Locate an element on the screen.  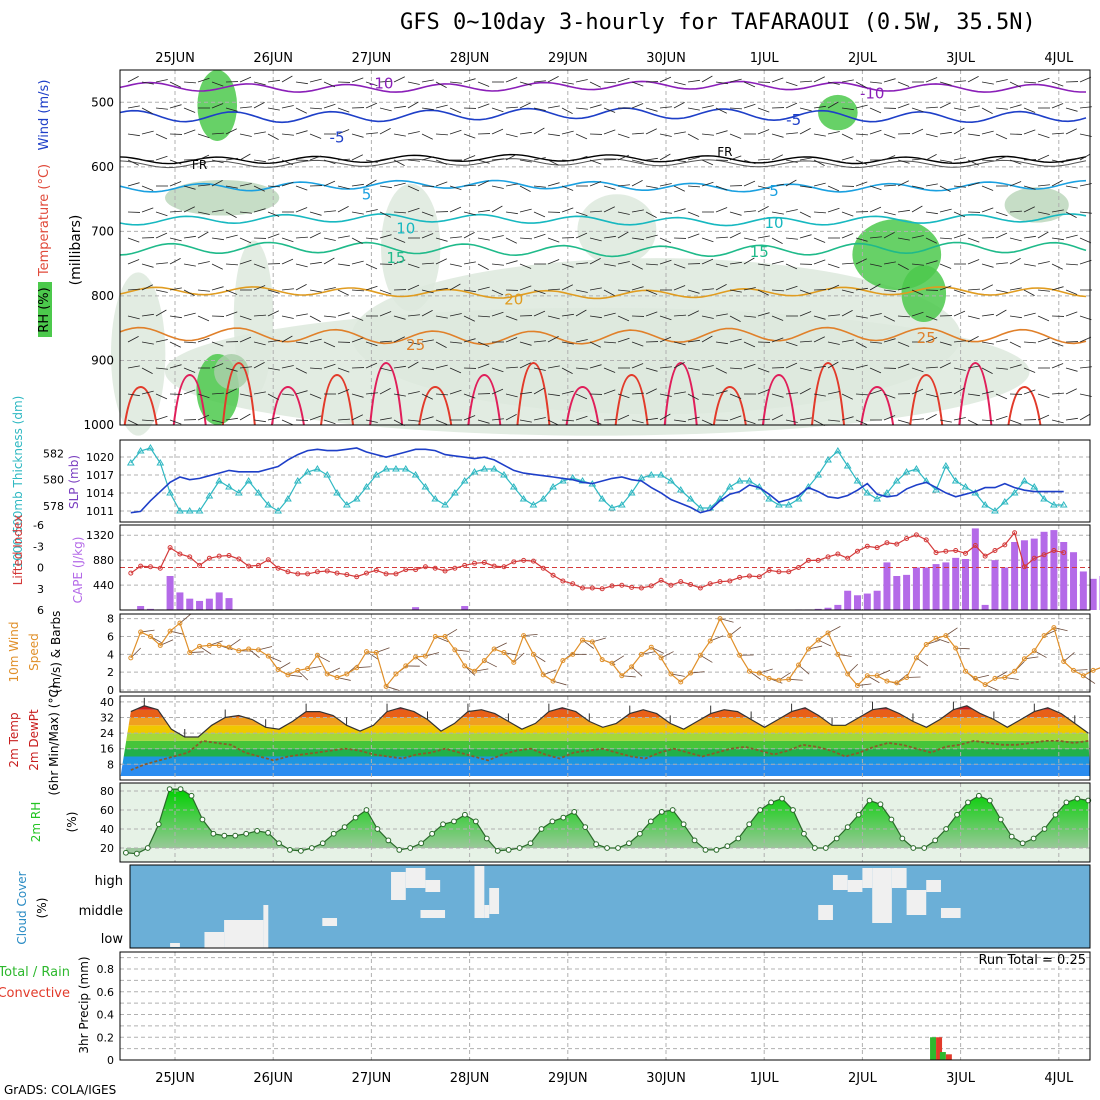
date-label-top: 2JUL is located at coordinates (863, 58).